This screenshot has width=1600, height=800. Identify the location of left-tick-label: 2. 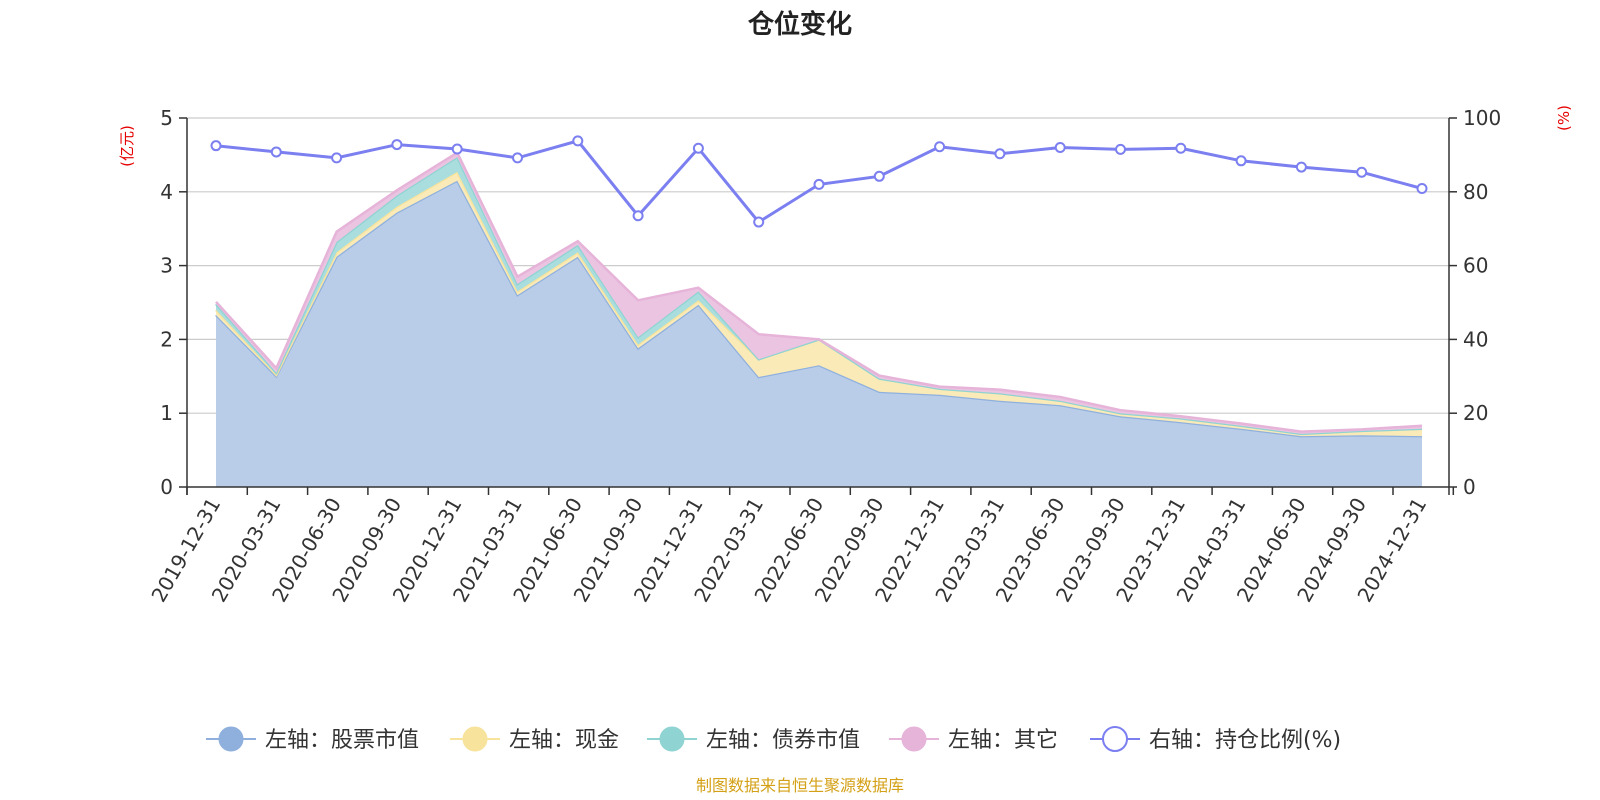
(166, 339).